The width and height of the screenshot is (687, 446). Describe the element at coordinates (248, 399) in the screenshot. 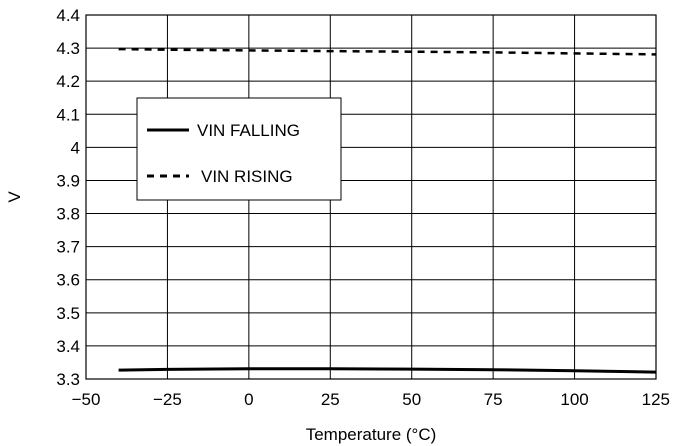

I see `x-tick-label: 0` at that location.